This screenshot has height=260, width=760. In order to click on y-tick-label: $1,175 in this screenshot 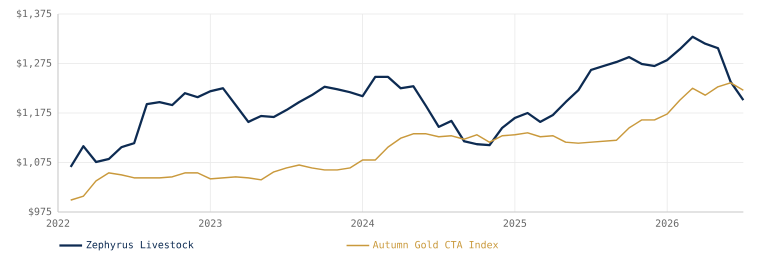, I will do `click(34, 113)`.